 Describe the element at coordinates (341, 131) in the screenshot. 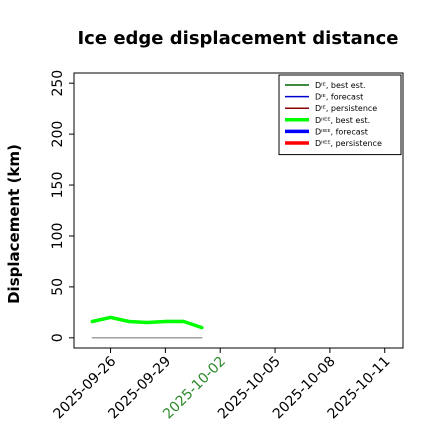

I see `legend-label: Dᴵᴵᴱᴱ, forecast` at that location.